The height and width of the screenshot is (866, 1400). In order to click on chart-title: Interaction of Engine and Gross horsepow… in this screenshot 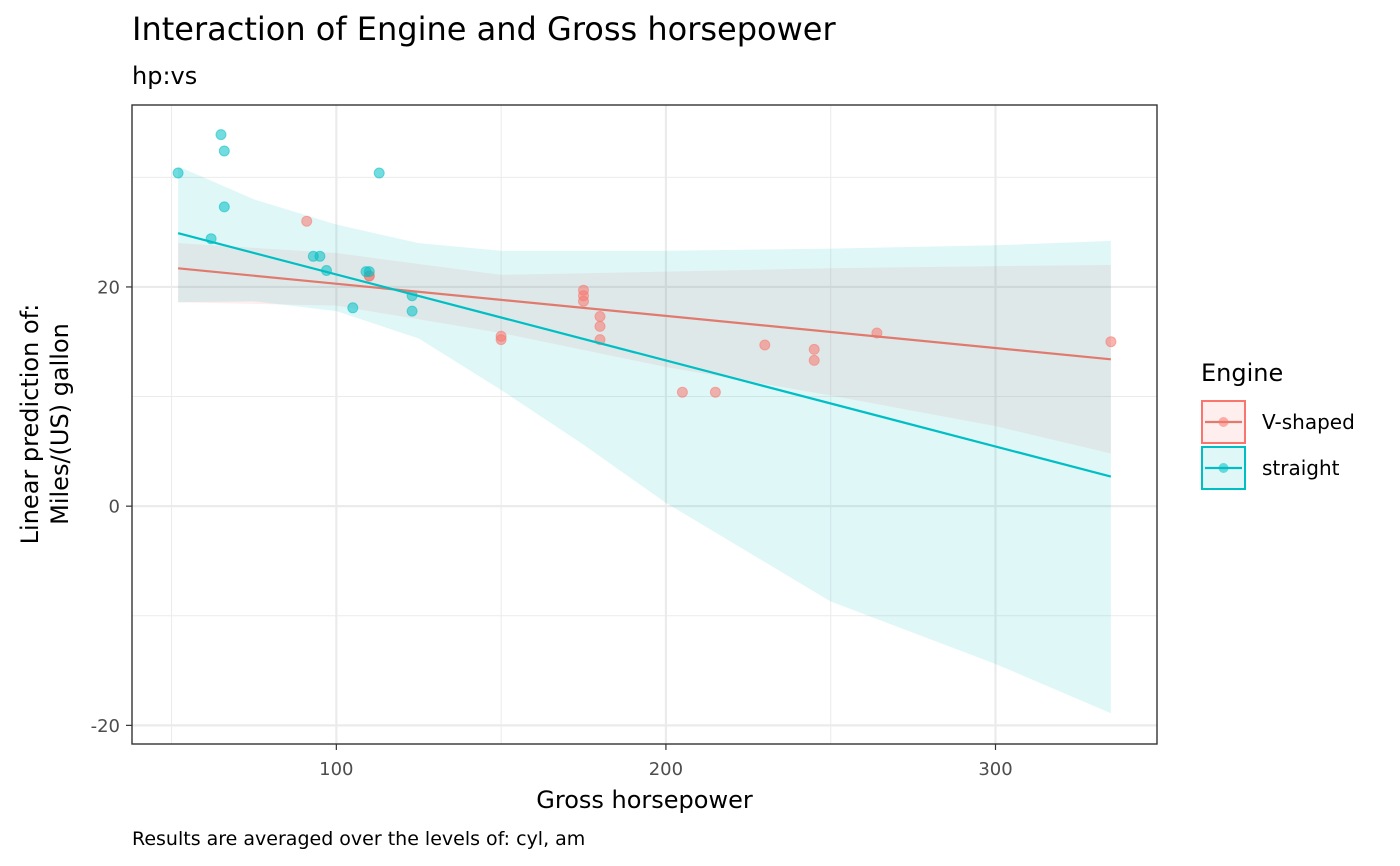, I will do `click(484, 29)`.